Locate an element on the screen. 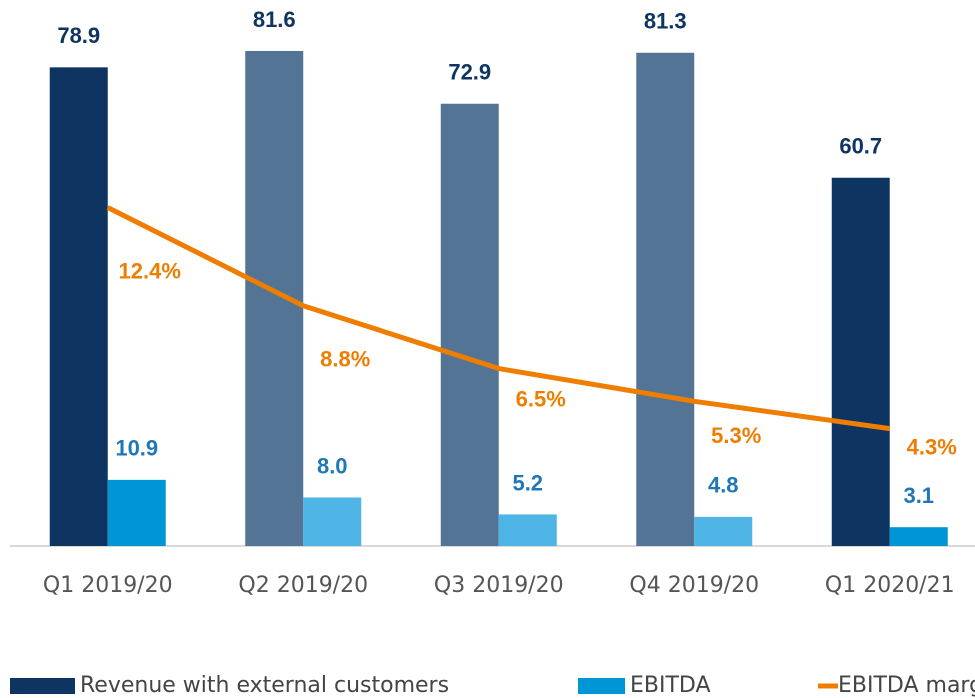 This screenshot has height=698, width=975. value-label: 8.8% is located at coordinates (345, 359).